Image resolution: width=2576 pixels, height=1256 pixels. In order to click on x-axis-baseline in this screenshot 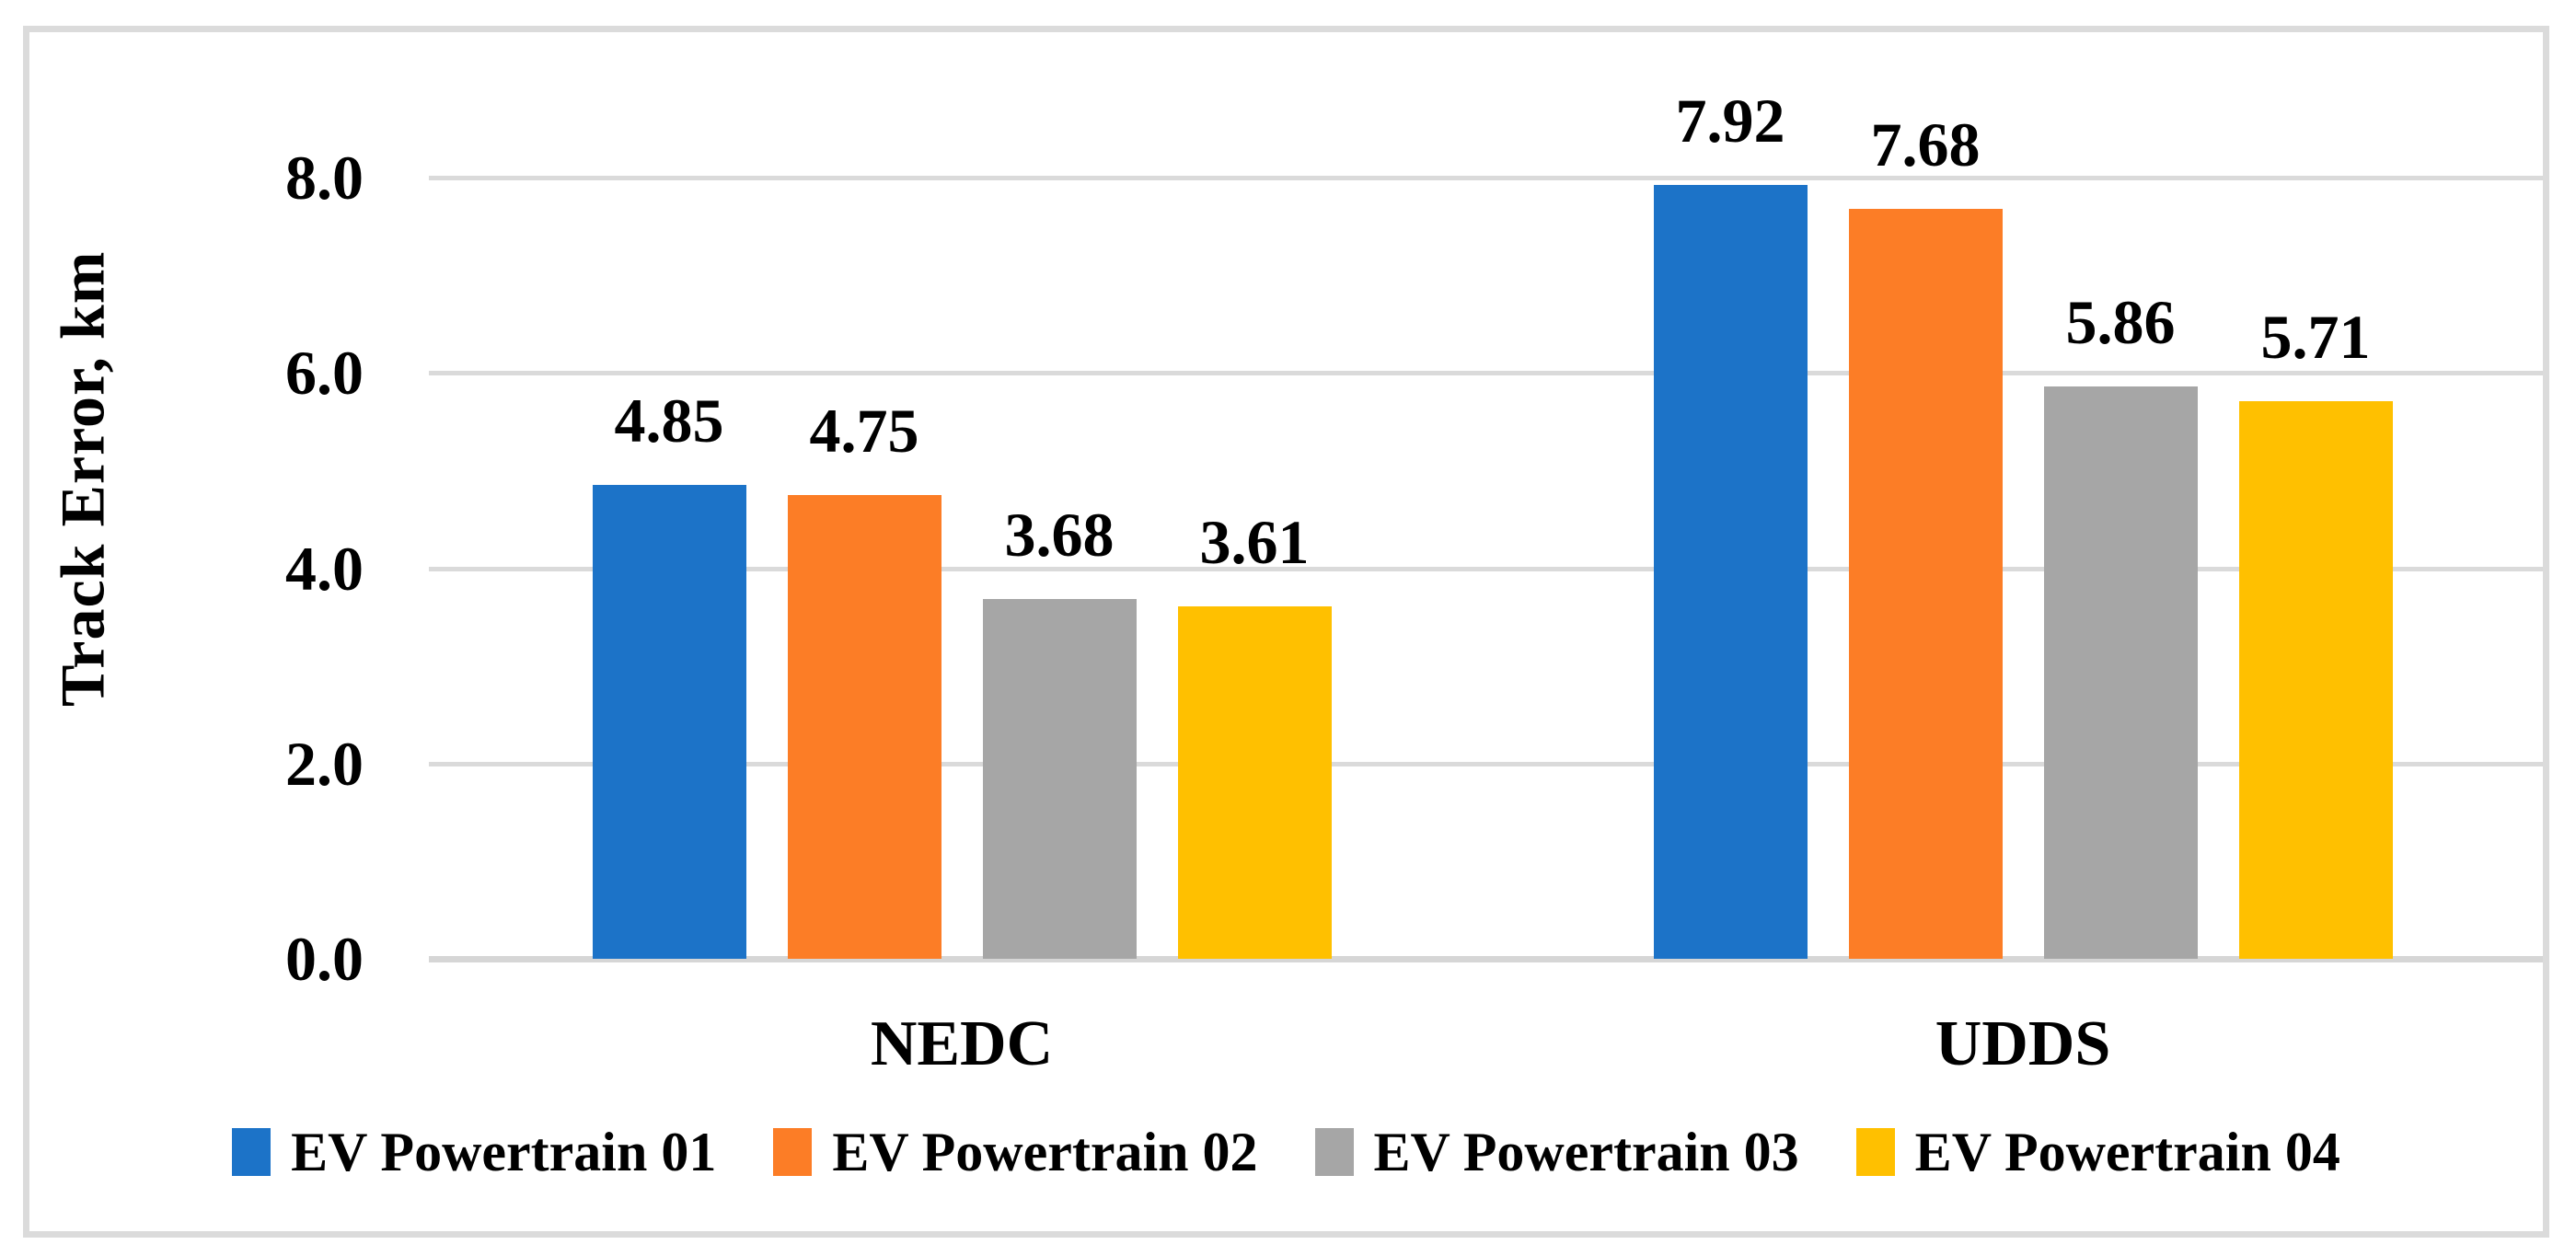, I will do `click(1486, 959)`.